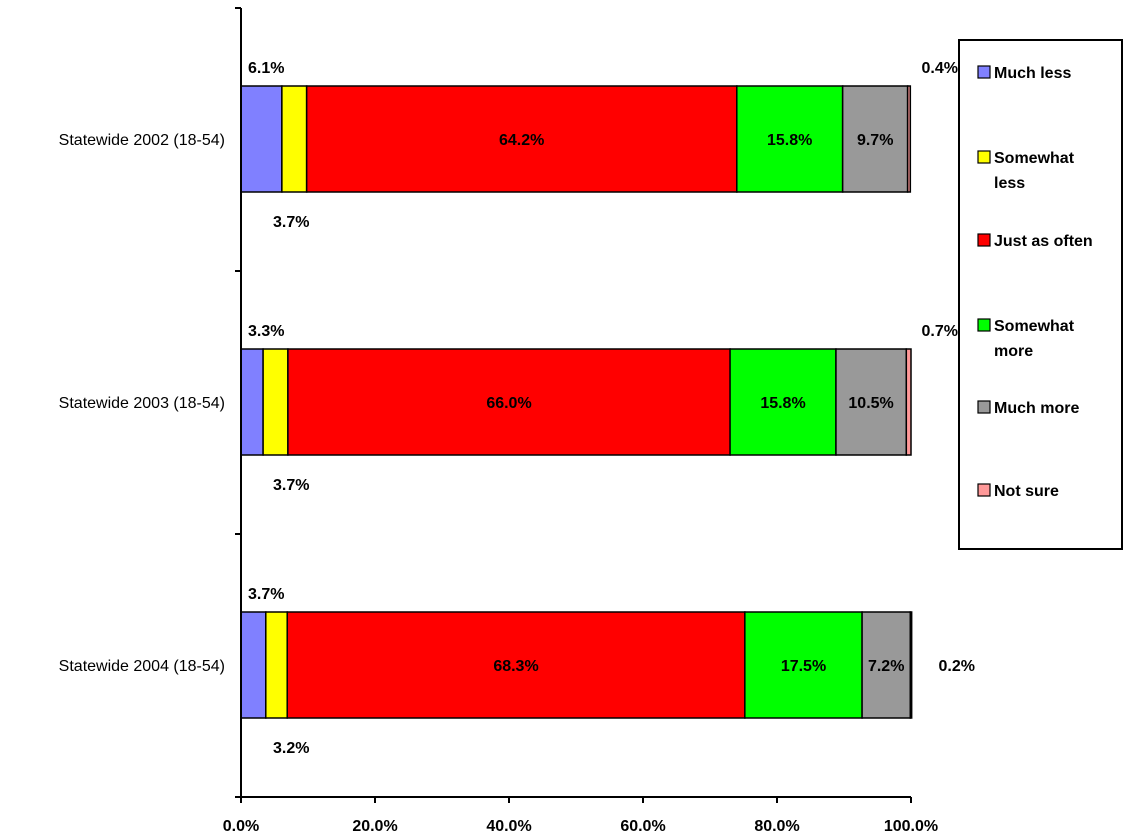  What do you see at coordinates (374, 826) in the screenshot?
I see `x-tick-label-2: 20.0%` at bounding box center [374, 826].